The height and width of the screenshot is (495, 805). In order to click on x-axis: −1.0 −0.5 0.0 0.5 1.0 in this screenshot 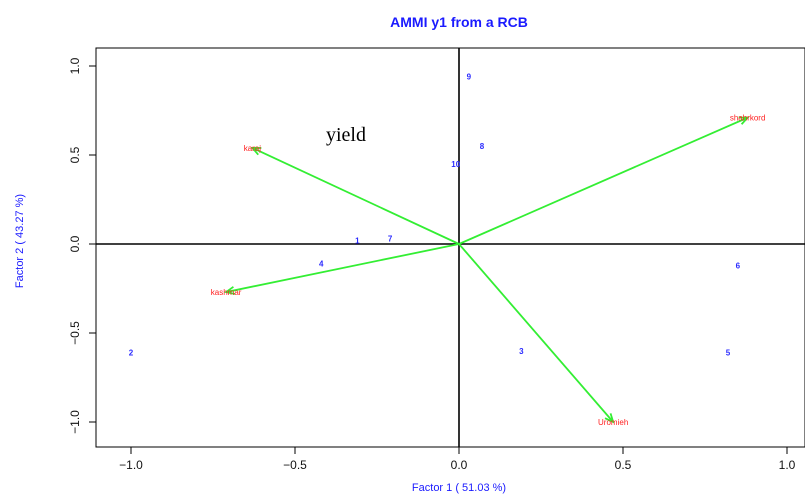, I will do `click(457, 459)`.